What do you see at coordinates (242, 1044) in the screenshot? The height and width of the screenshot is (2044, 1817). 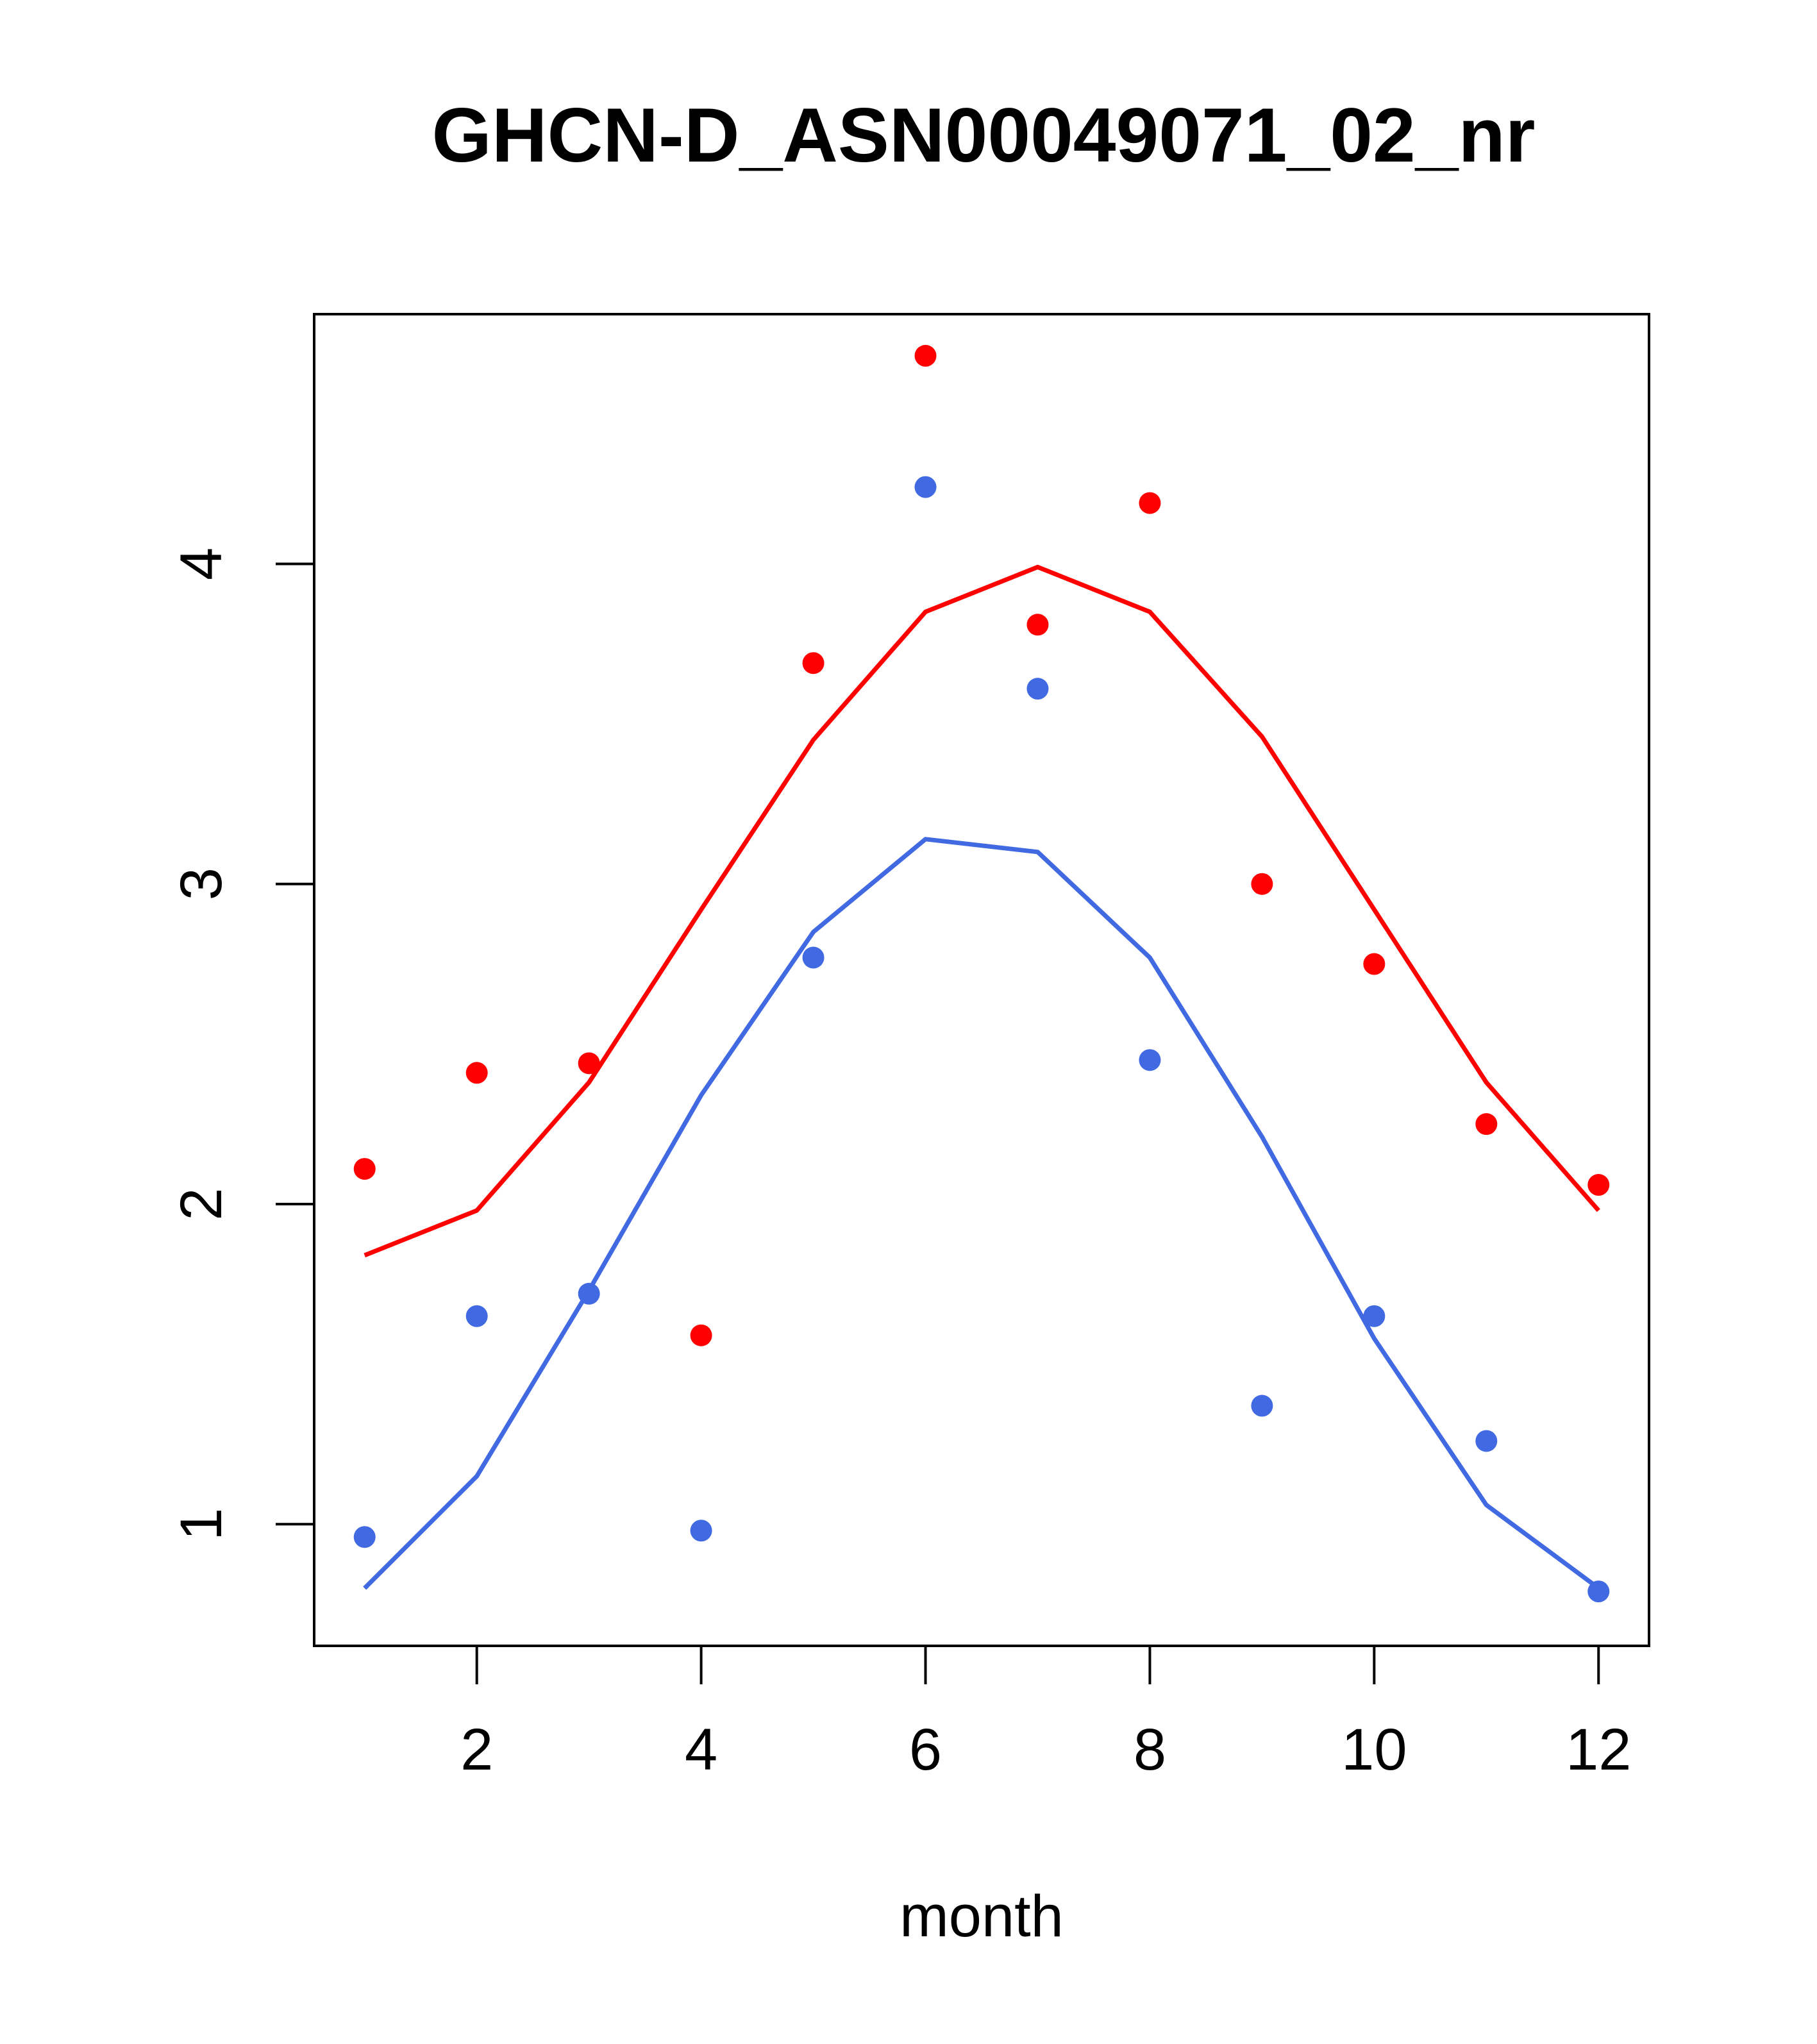 I see `y-axis: 1 2 3 4` at bounding box center [242, 1044].